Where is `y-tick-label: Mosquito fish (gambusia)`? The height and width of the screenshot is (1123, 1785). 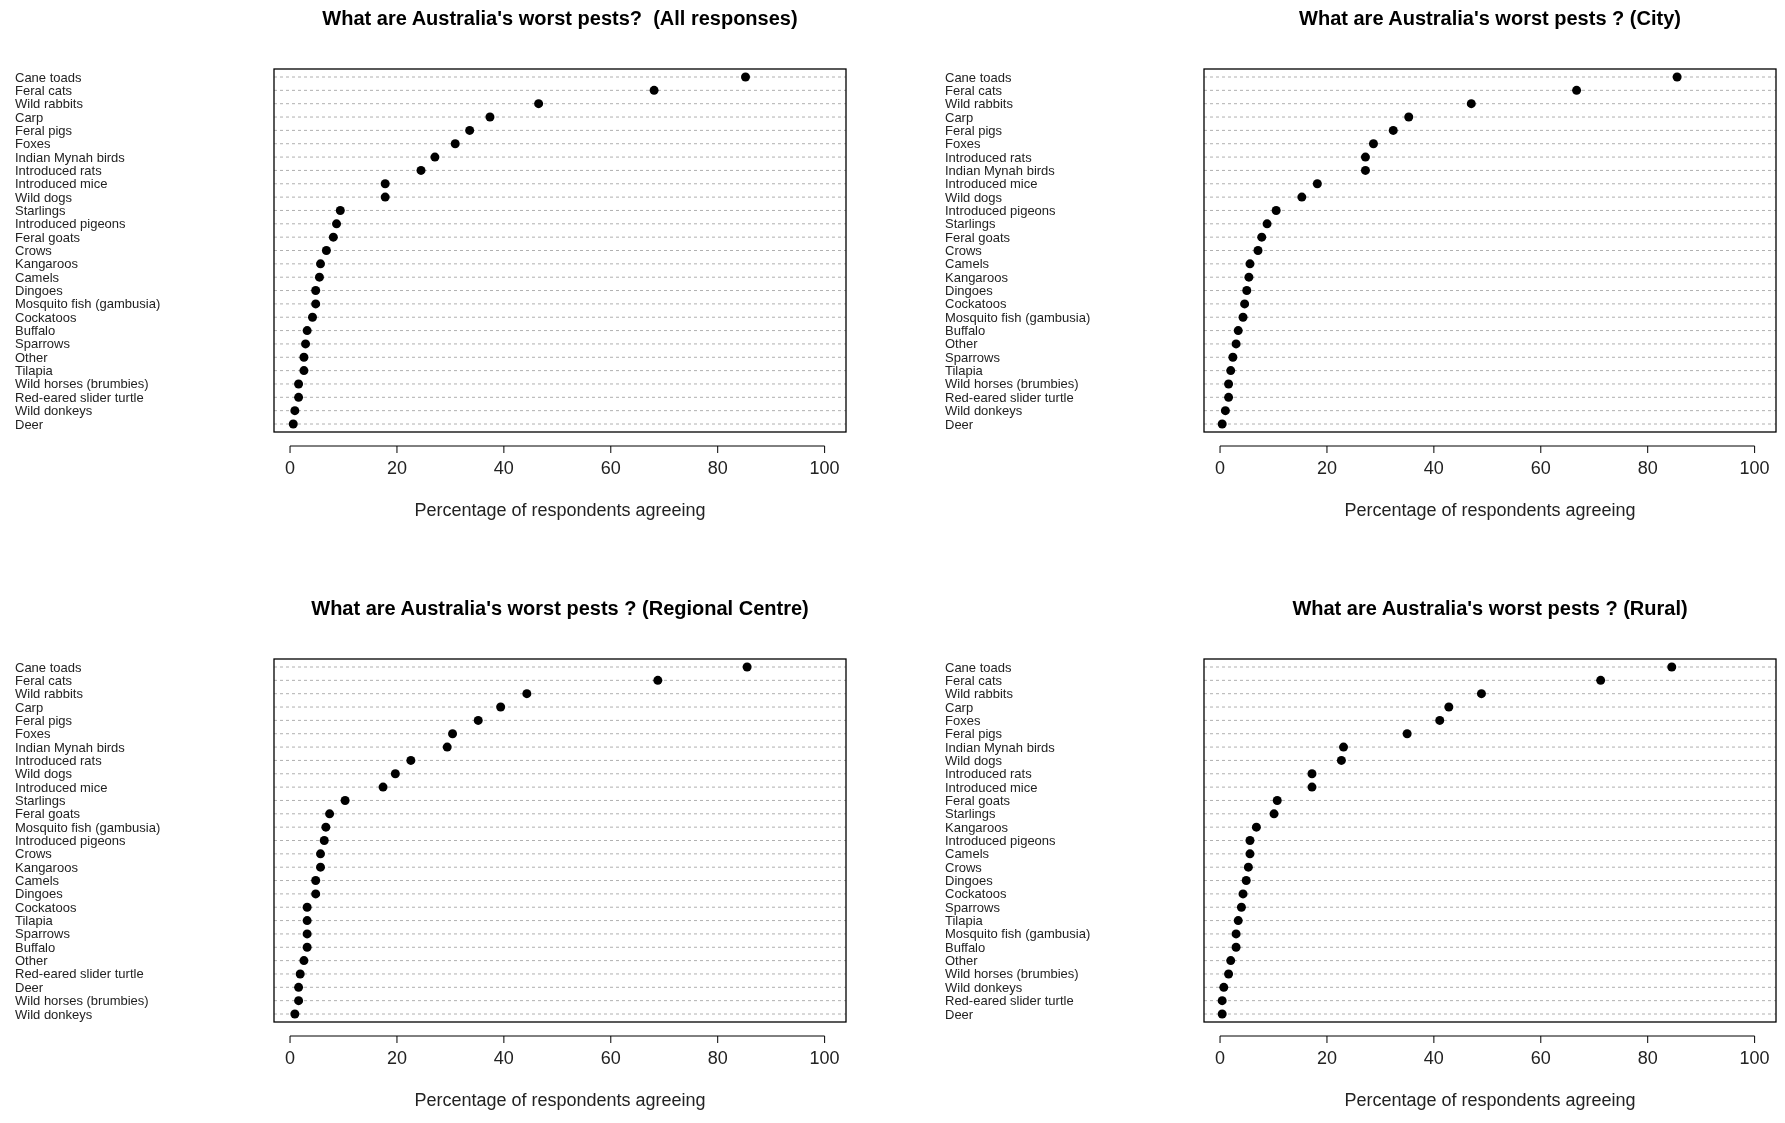 y-tick-label: Mosquito fish (gambusia) is located at coordinates (1018, 317).